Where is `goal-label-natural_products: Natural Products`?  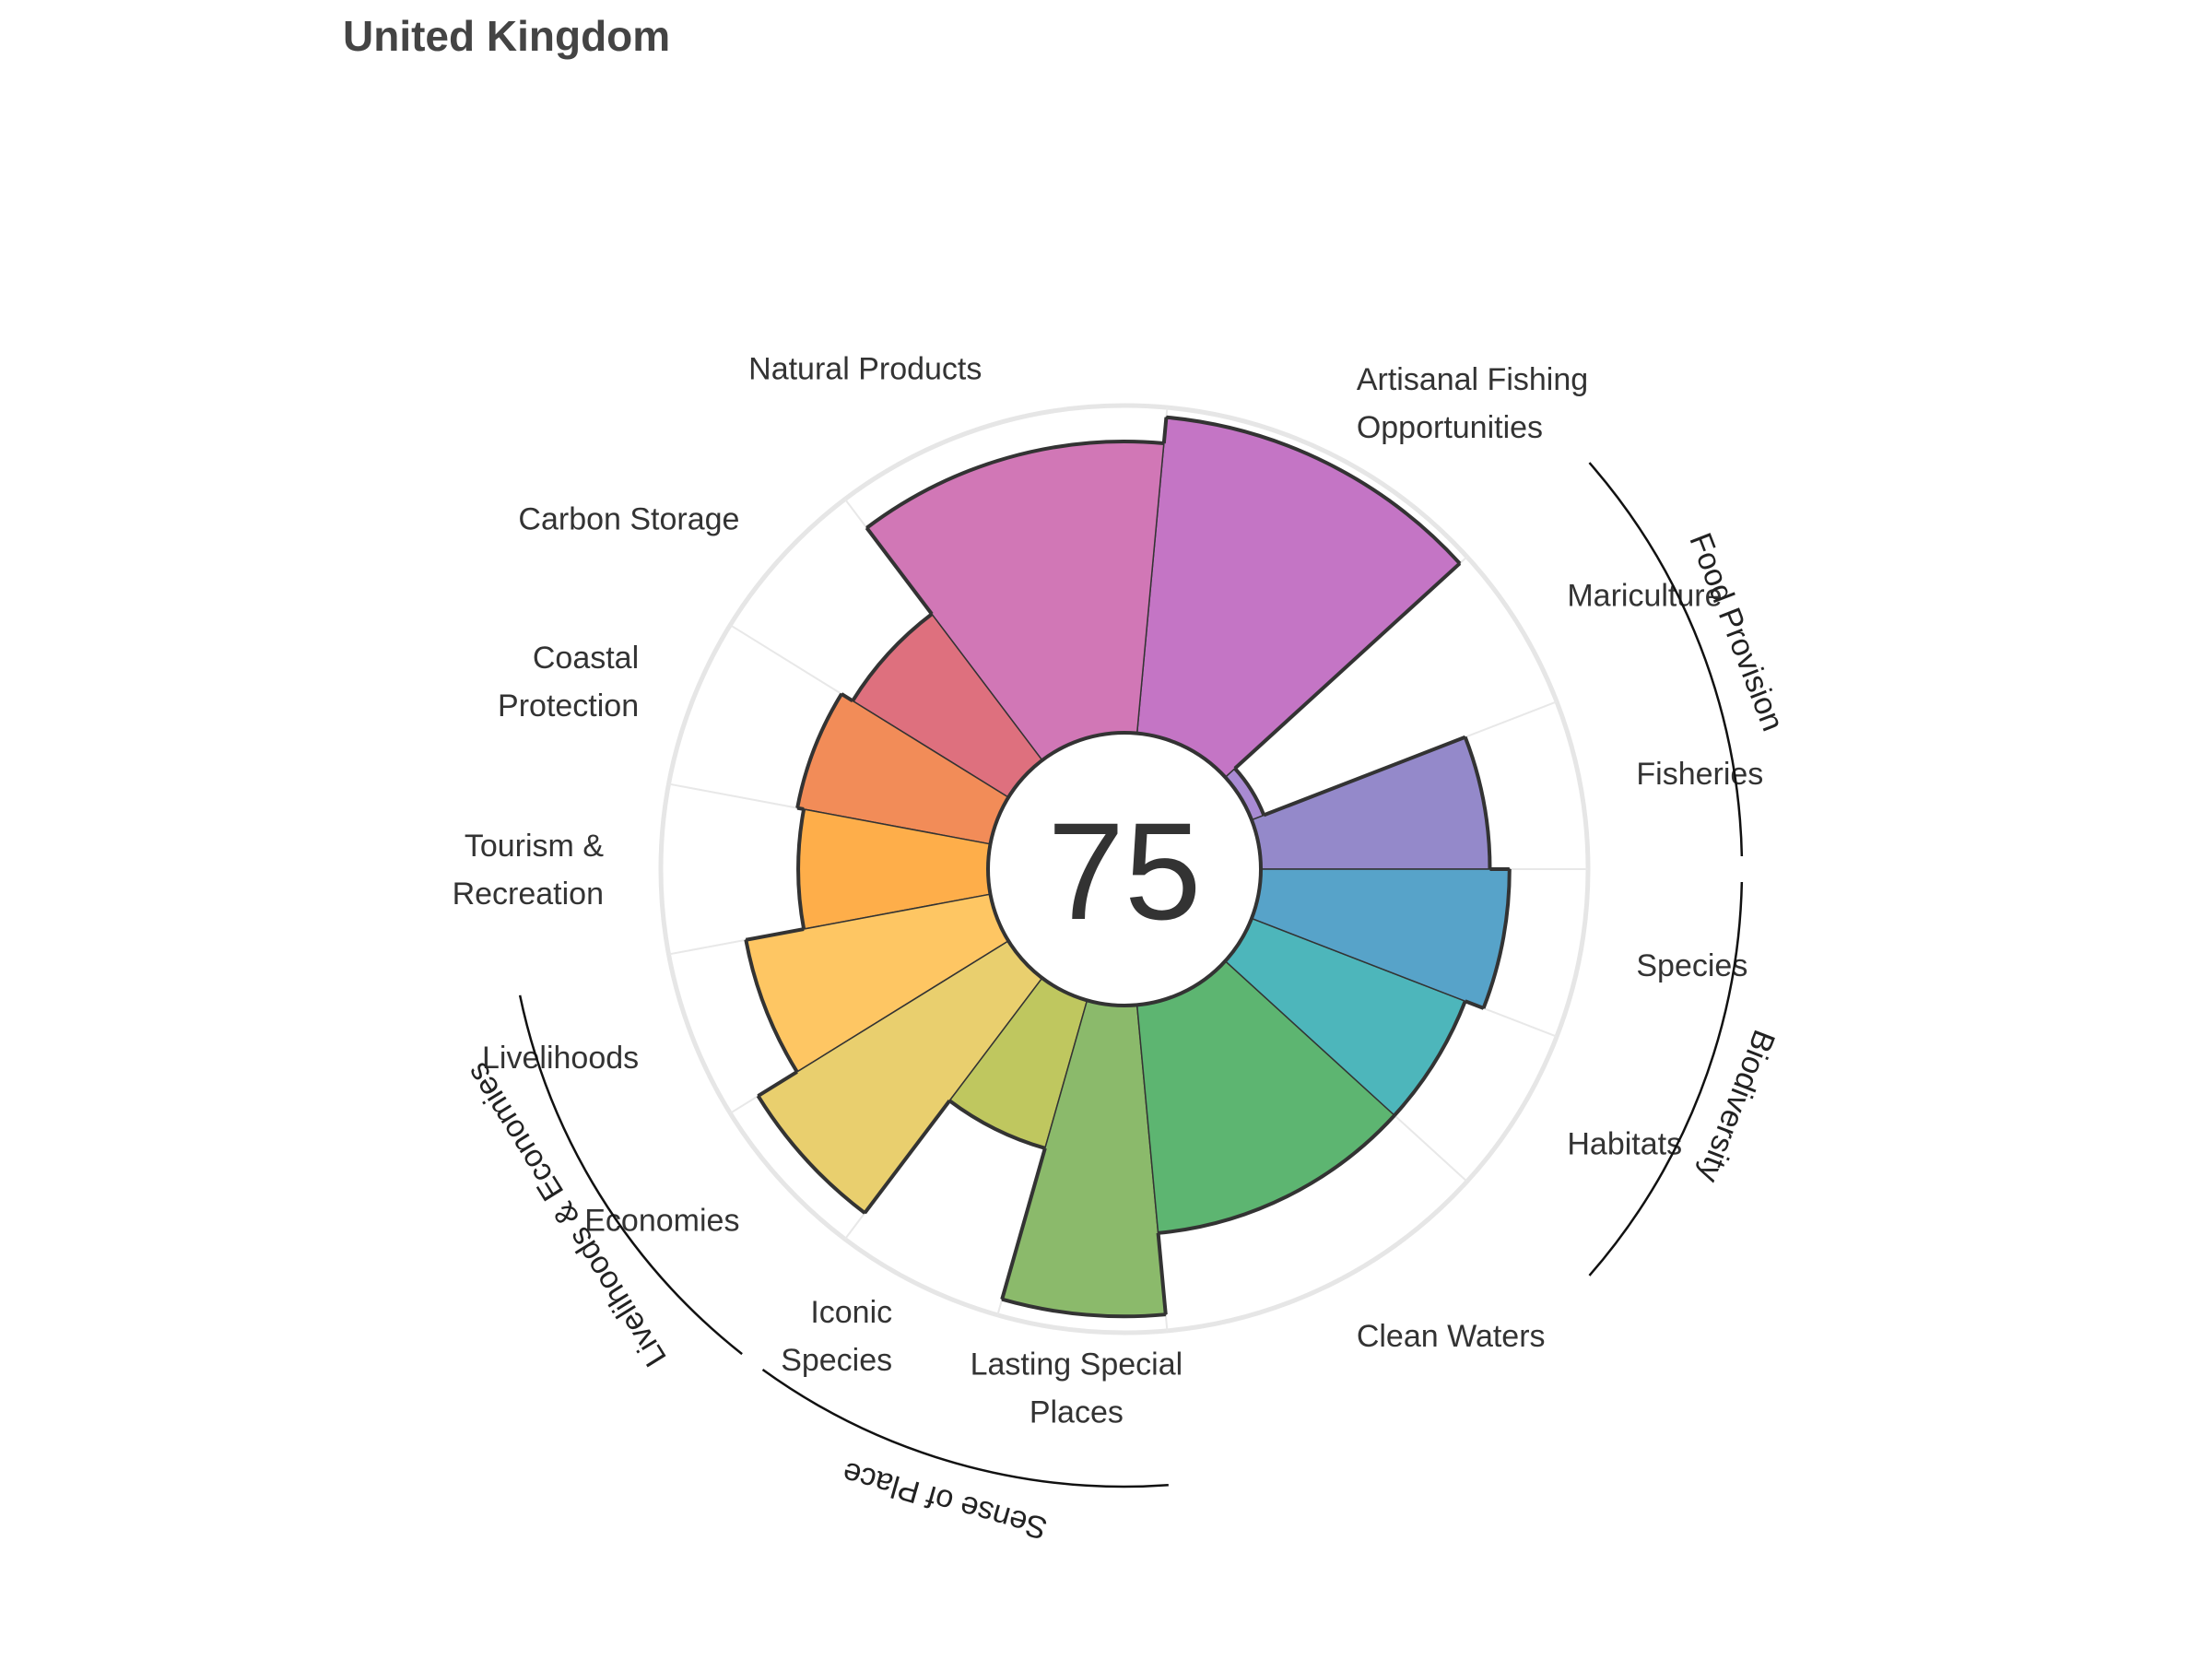
goal-label-natural_products: Natural Products is located at coordinates (865, 369).